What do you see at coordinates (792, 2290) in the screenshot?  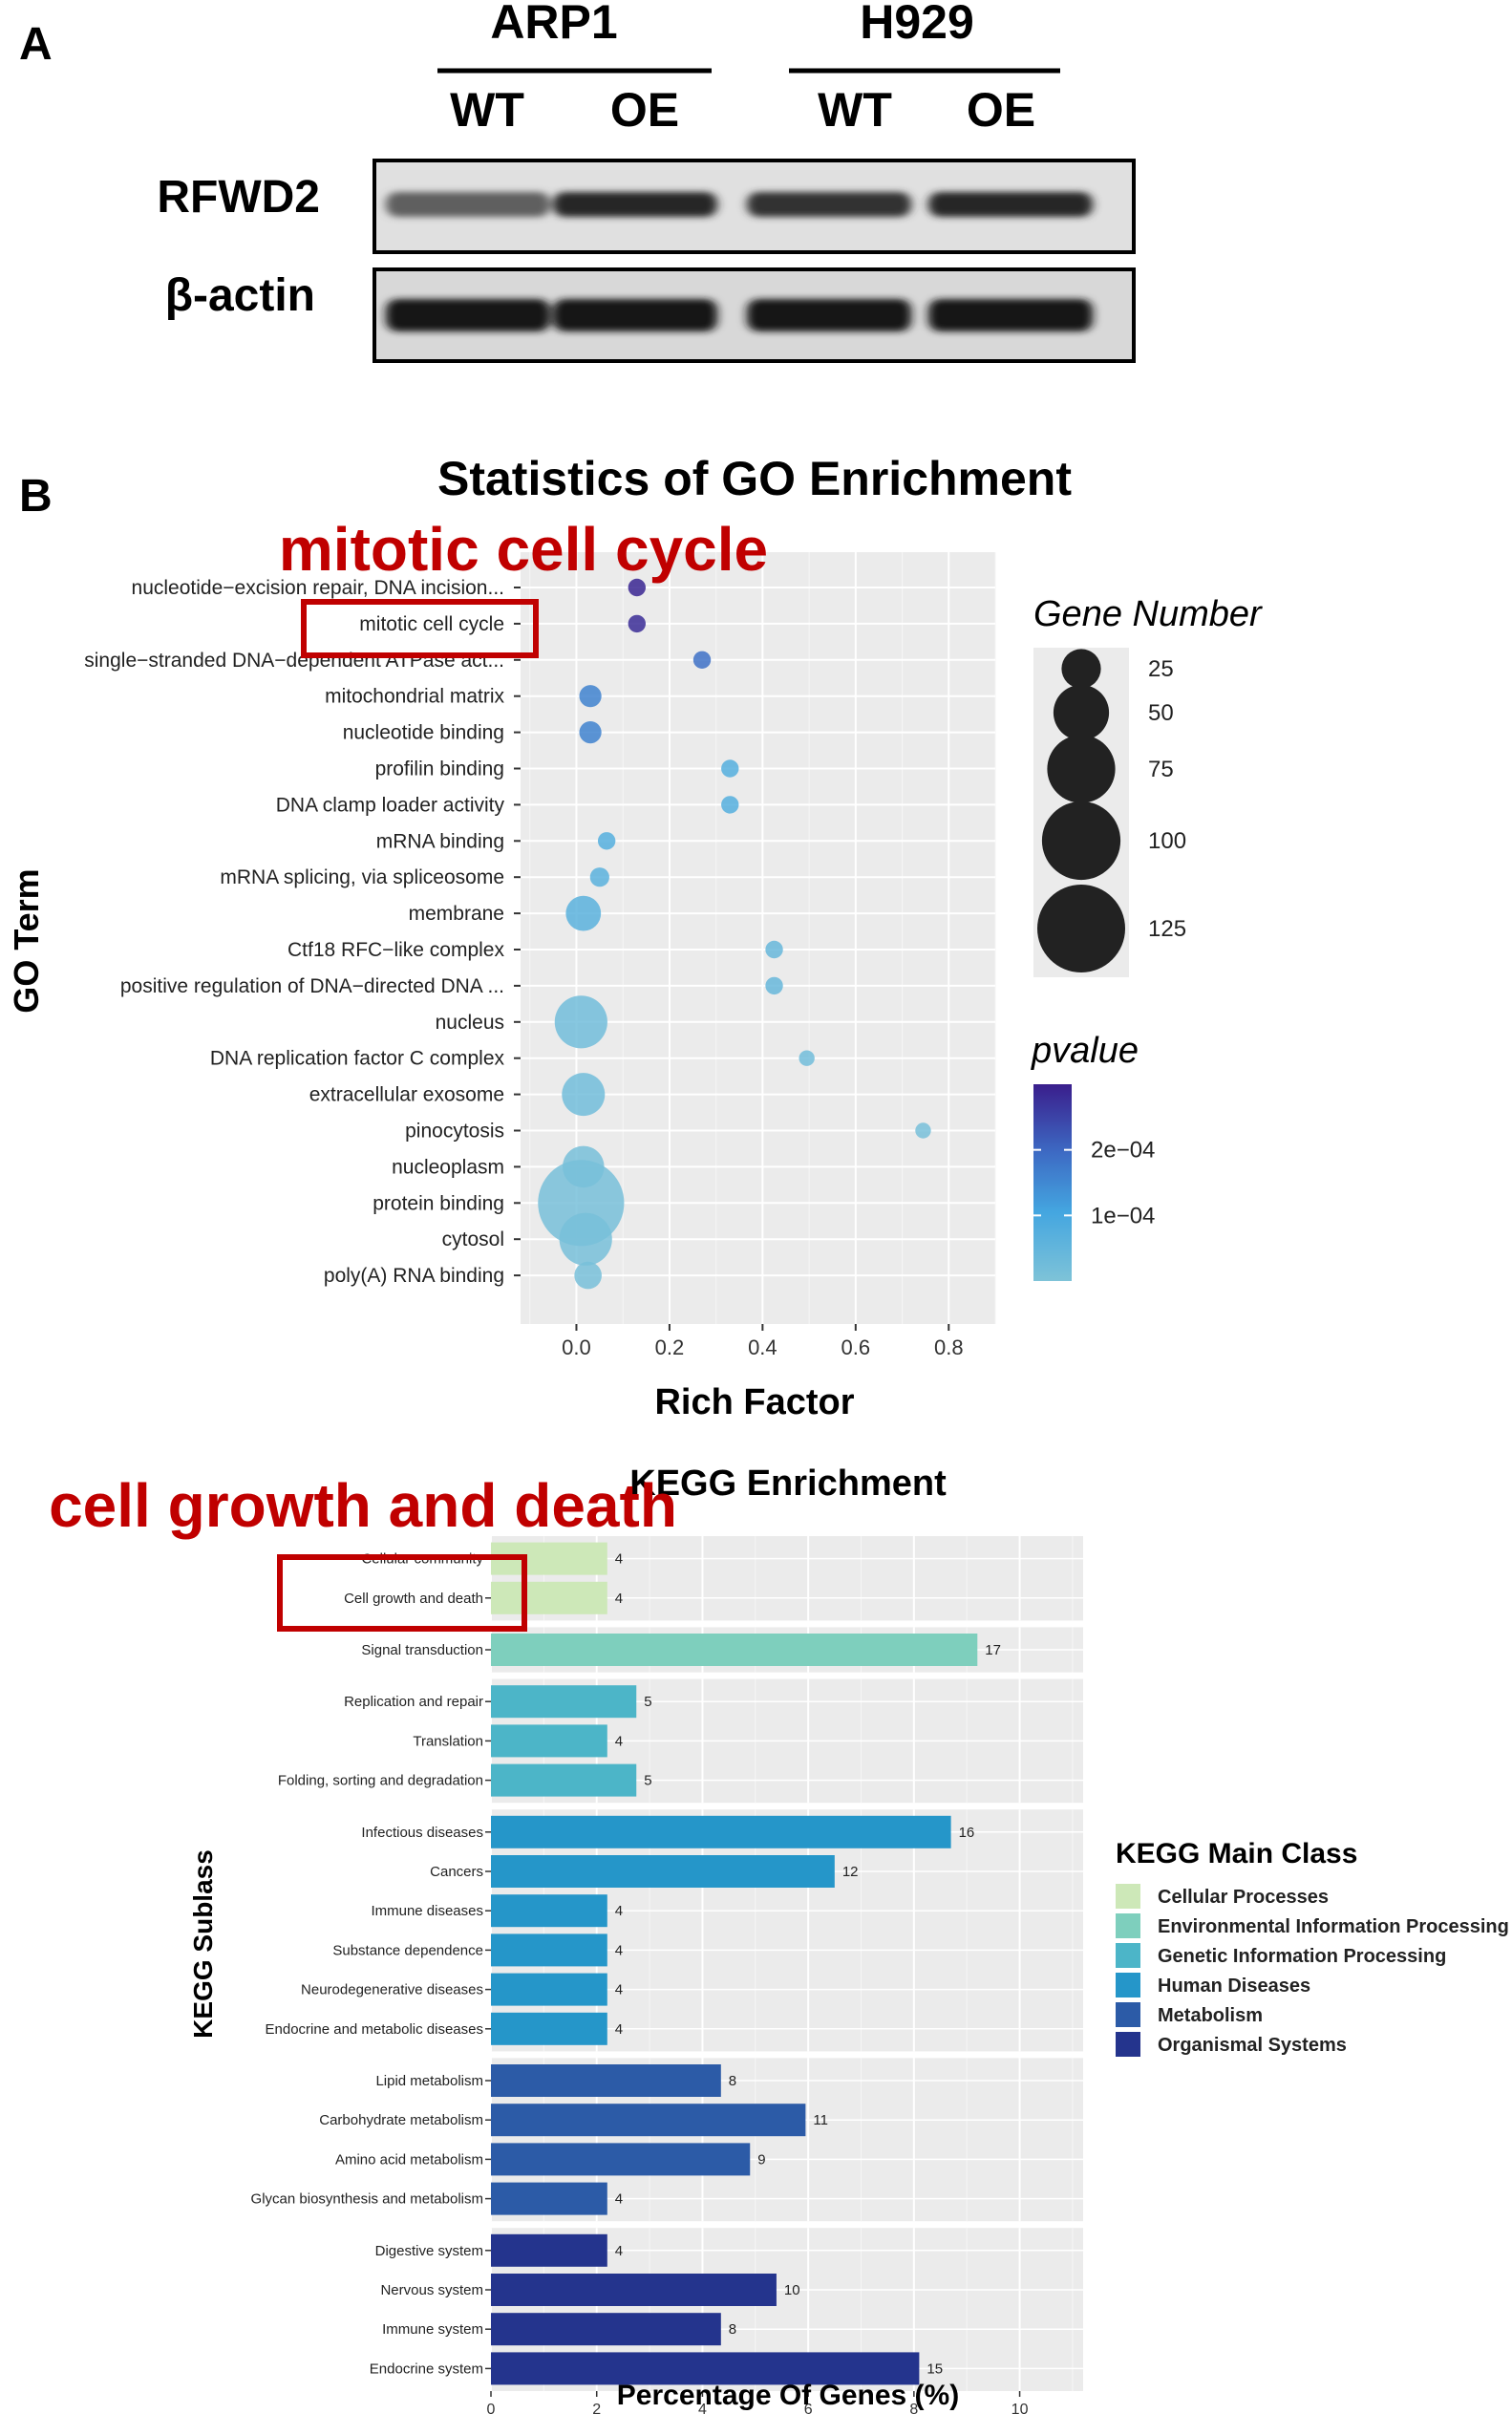 I see `kegg-bar-count-label: 10` at bounding box center [792, 2290].